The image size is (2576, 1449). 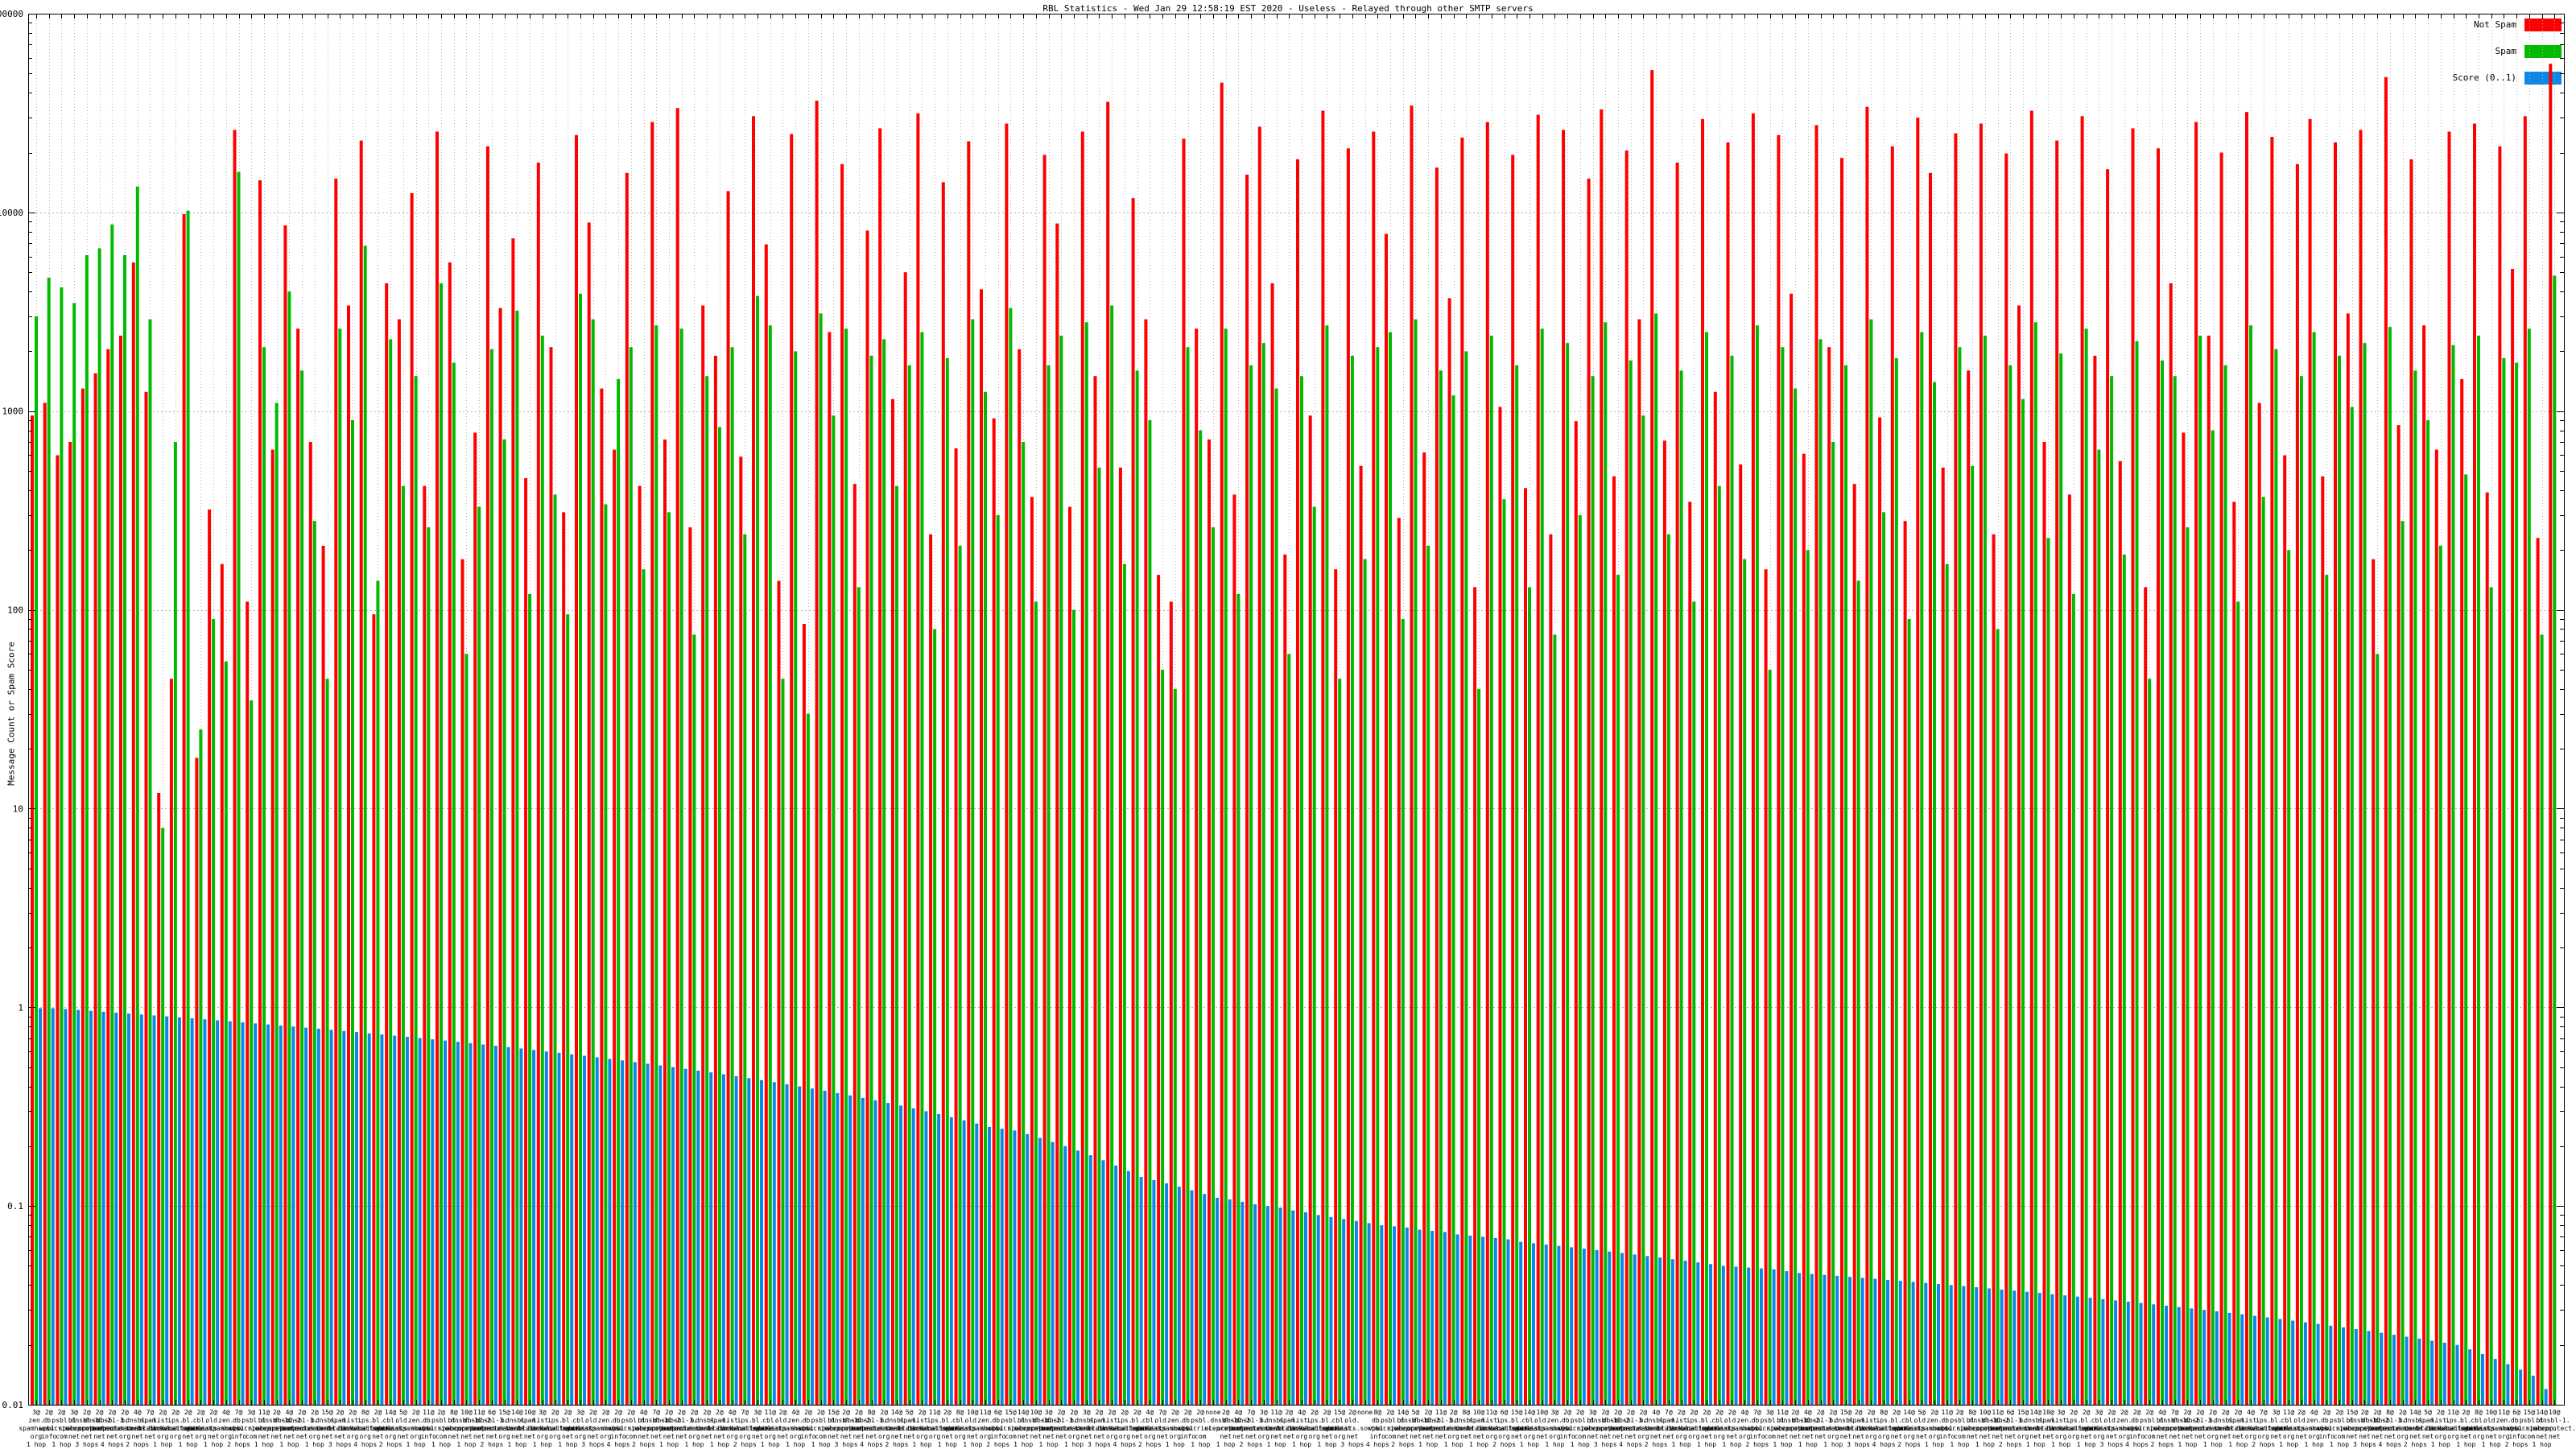 What do you see at coordinates (1288, 1428) in the screenshot?
I see `x-tick-label: dnsbl.sorbs.` at bounding box center [1288, 1428].